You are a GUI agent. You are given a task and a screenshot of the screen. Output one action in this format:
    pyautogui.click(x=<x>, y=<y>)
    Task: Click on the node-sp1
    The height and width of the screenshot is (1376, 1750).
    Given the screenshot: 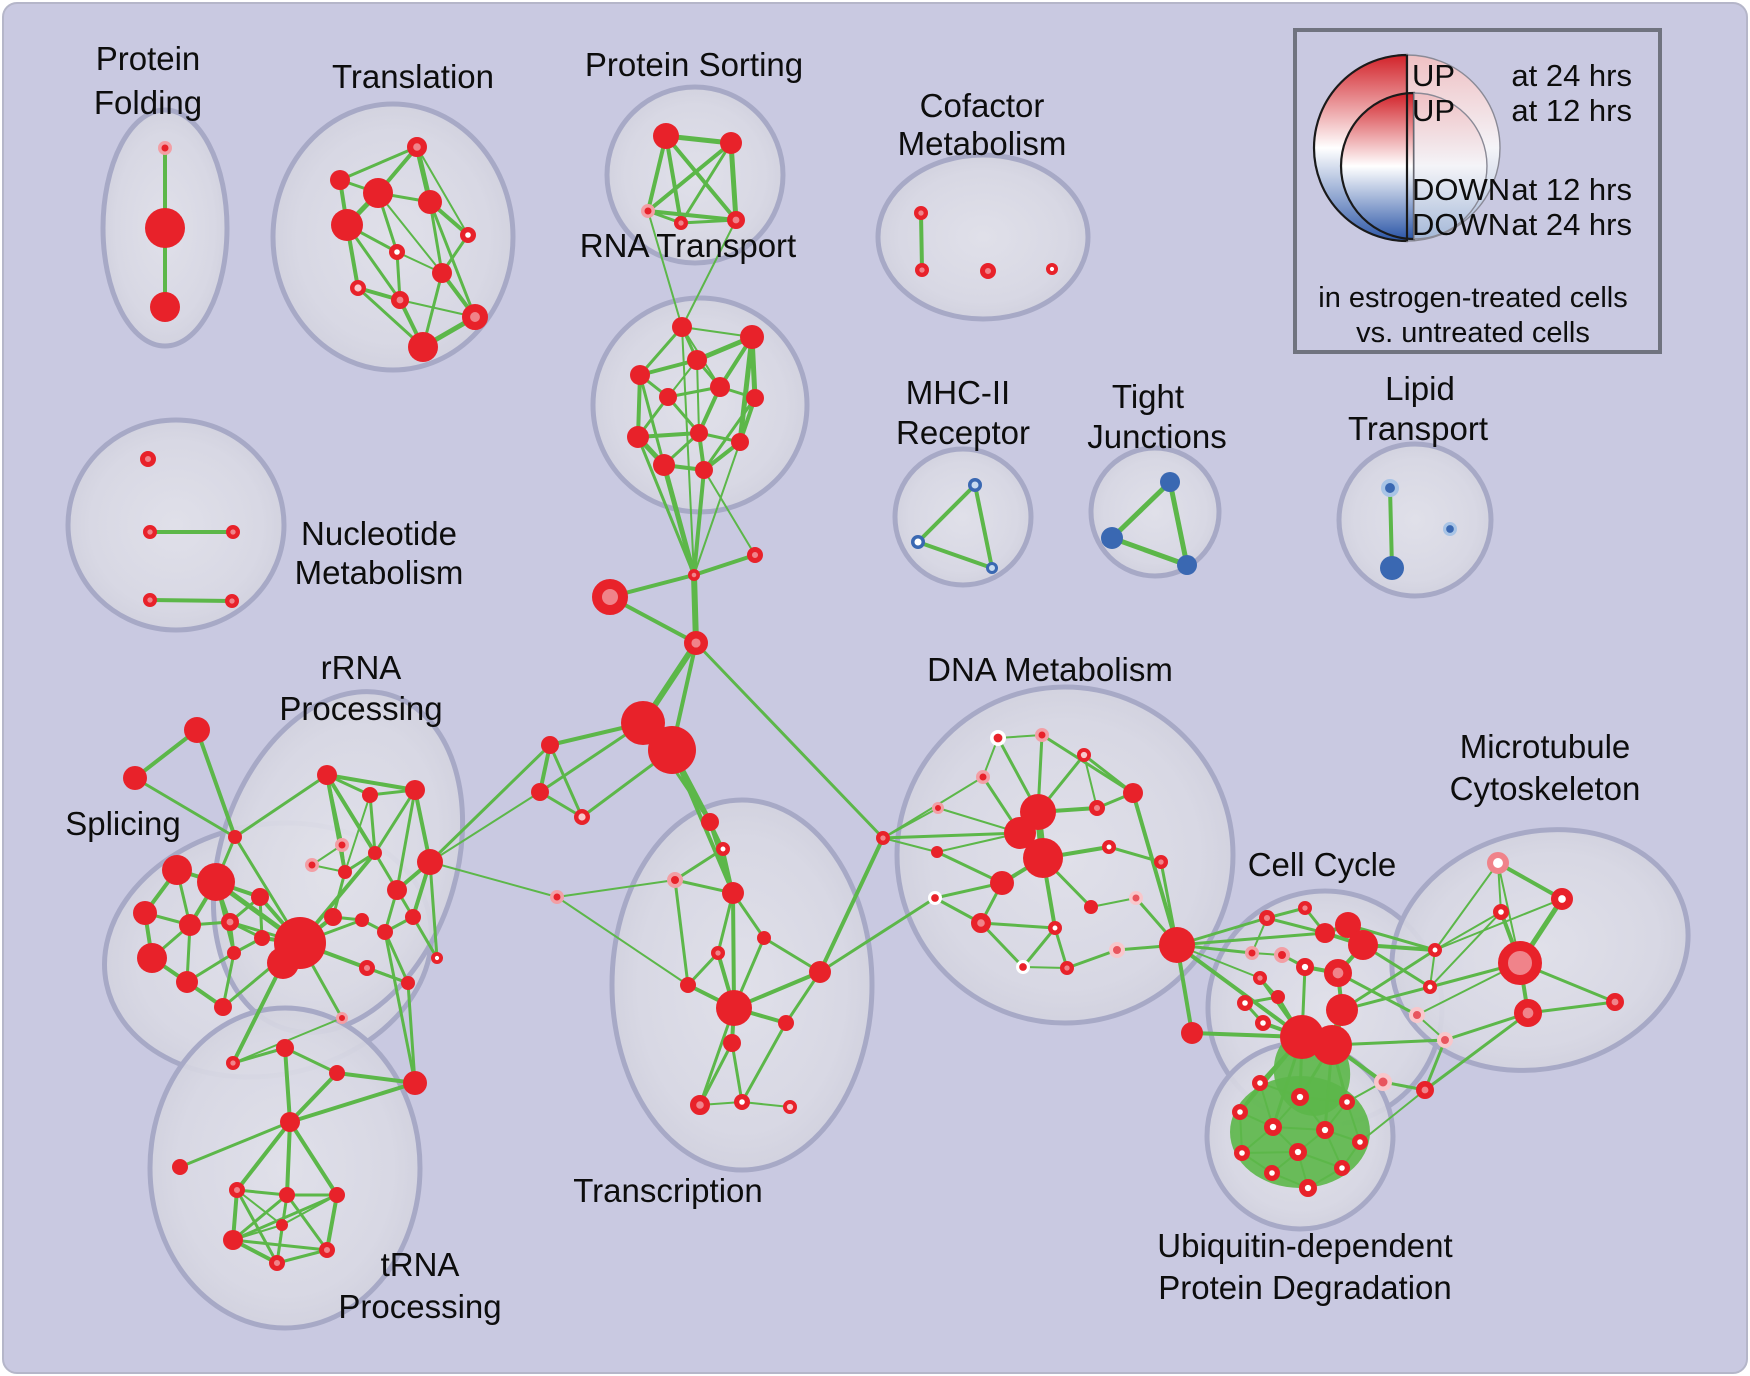 What is the action you would take?
    pyautogui.click(x=216, y=882)
    